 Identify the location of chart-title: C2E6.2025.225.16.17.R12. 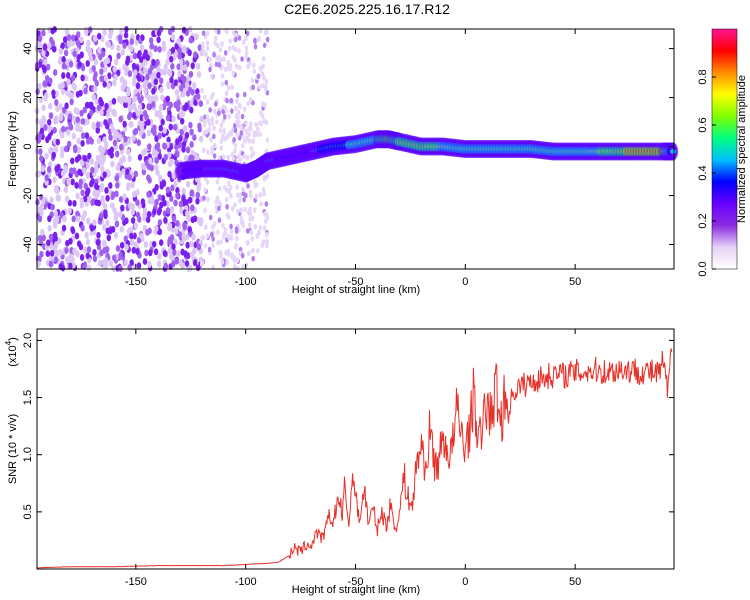
(367, 9).